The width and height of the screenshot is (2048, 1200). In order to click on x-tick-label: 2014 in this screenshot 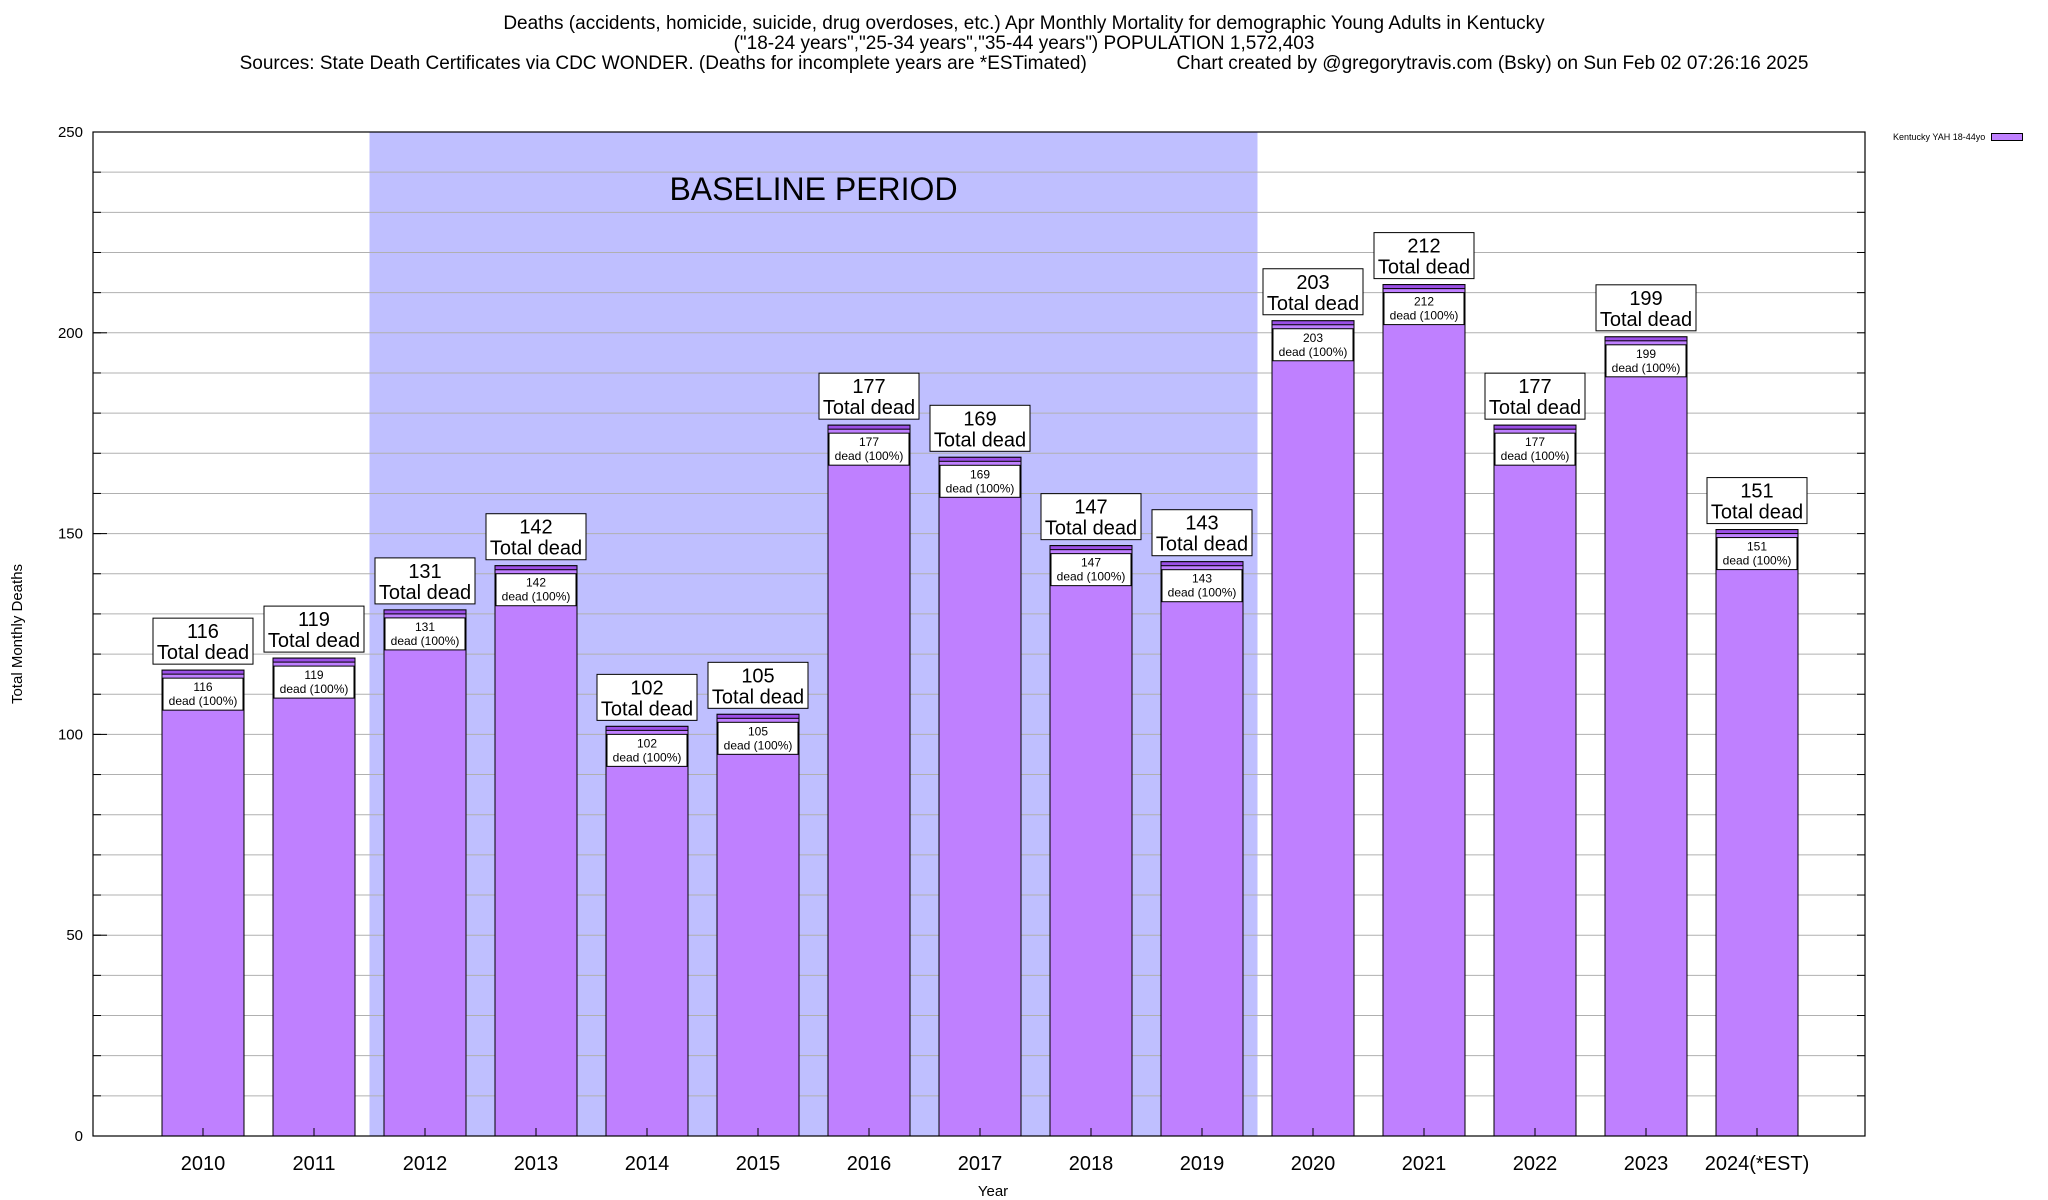, I will do `click(647, 1164)`.